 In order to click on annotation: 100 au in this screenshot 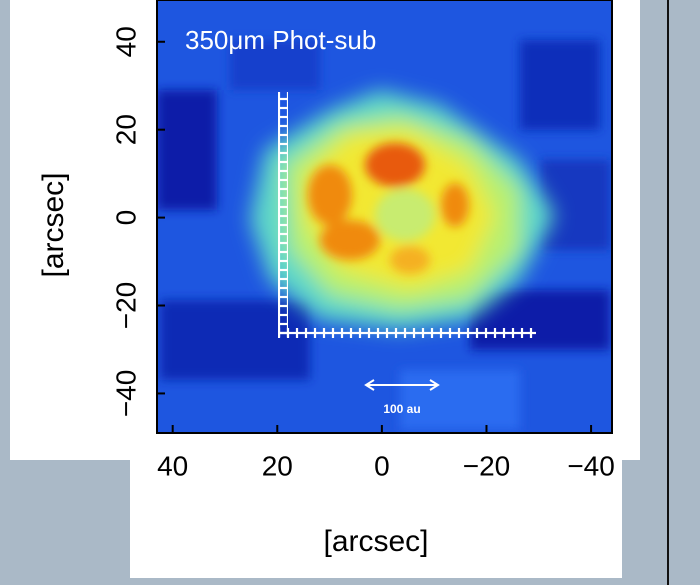, I will do `click(401, 409)`.